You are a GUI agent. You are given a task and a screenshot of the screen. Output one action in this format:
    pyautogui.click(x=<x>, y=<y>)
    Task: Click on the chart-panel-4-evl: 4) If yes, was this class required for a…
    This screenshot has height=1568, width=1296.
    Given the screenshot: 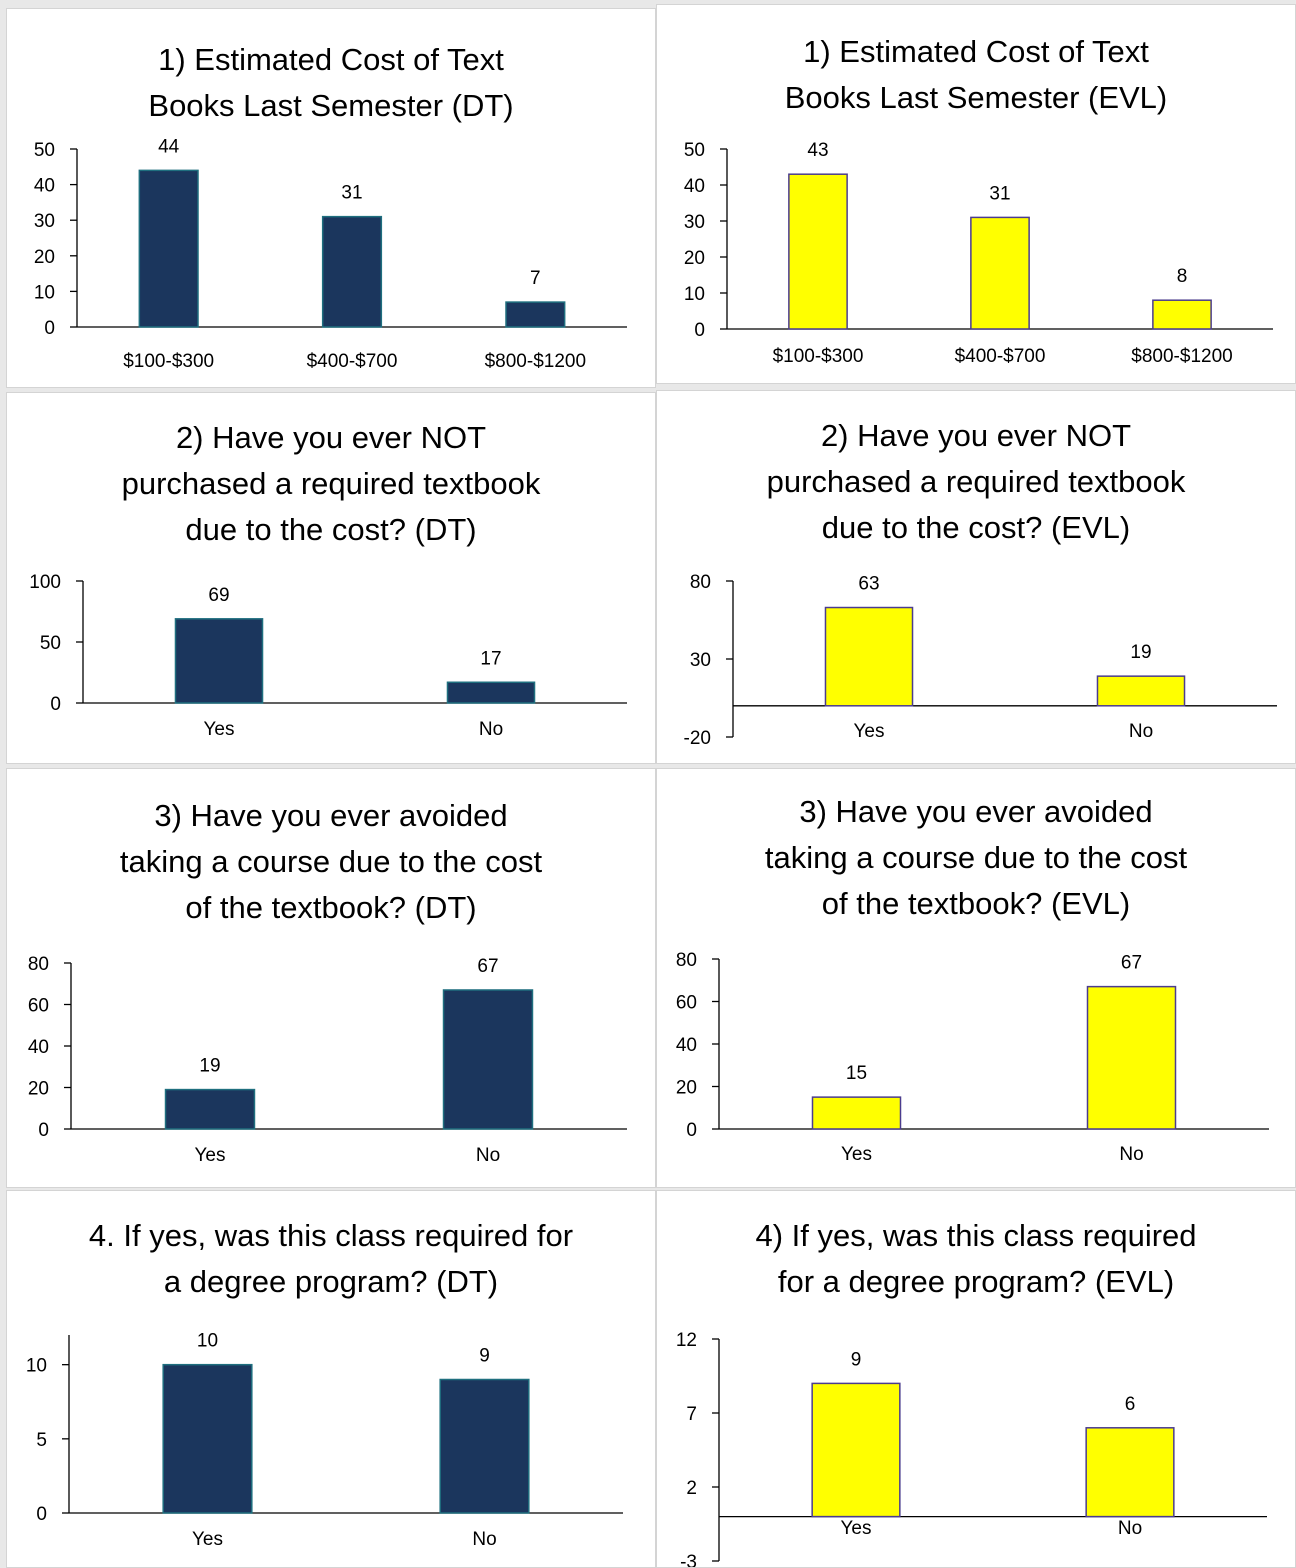 What is the action you would take?
    pyautogui.click(x=976, y=1379)
    